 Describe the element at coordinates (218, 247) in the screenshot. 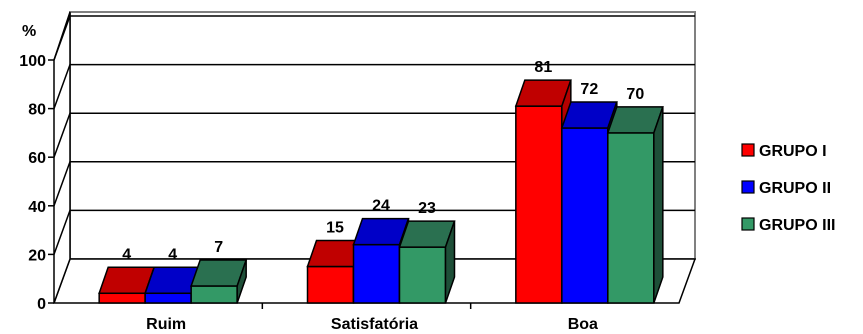

I see `data-label: 7` at that location.